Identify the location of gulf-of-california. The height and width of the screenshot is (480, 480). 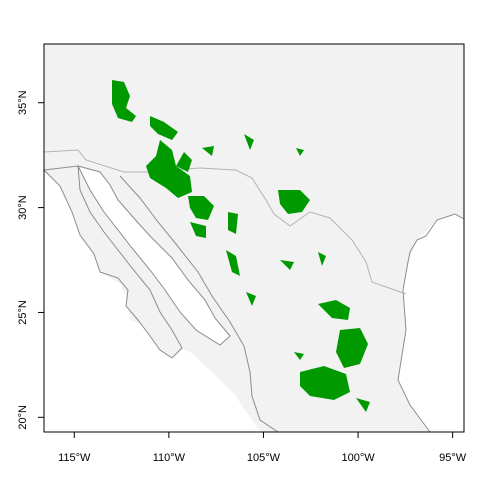
(154, 255).